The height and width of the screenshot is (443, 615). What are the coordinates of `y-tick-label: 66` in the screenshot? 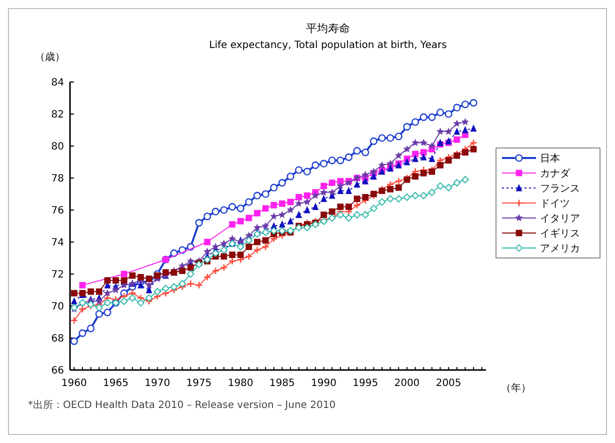 It's located at (57, 371).